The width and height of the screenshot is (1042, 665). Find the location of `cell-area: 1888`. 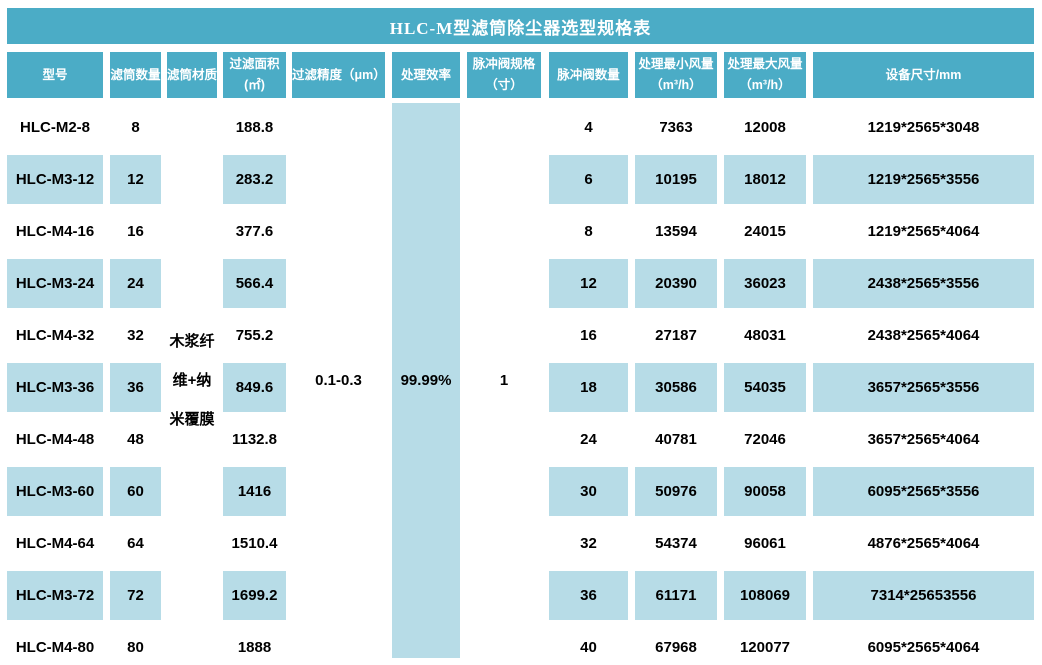

cell-area: 1888 is located at coordinates (254, 647).